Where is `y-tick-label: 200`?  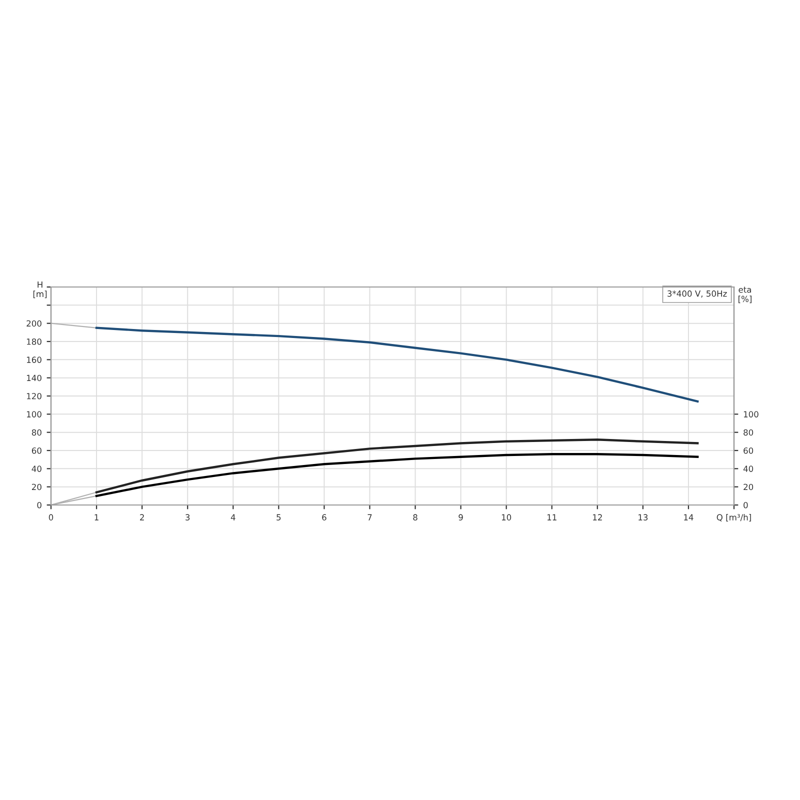
y-tick-label: 200 is located at coordinates (34, 323).